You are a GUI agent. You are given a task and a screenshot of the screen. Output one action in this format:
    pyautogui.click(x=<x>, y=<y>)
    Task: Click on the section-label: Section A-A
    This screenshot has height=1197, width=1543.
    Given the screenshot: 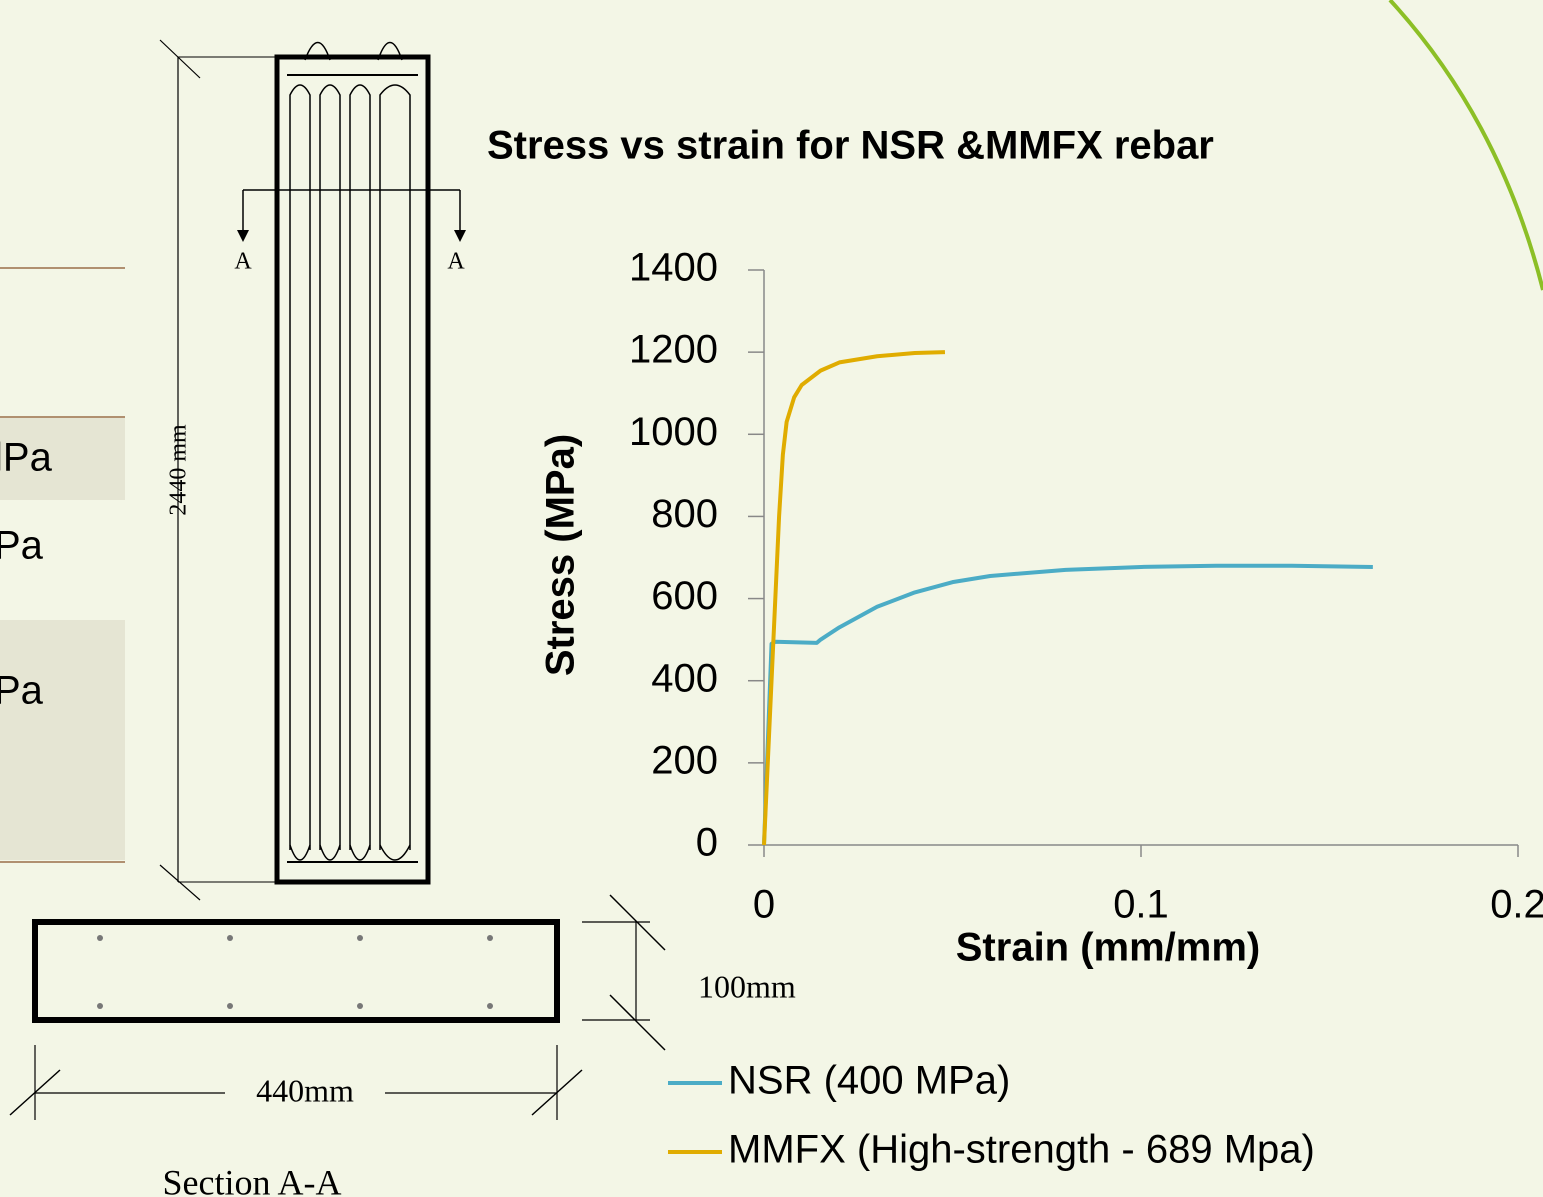 What is the action you would take?
    pyautogui.click(x=252, y=1179)
    